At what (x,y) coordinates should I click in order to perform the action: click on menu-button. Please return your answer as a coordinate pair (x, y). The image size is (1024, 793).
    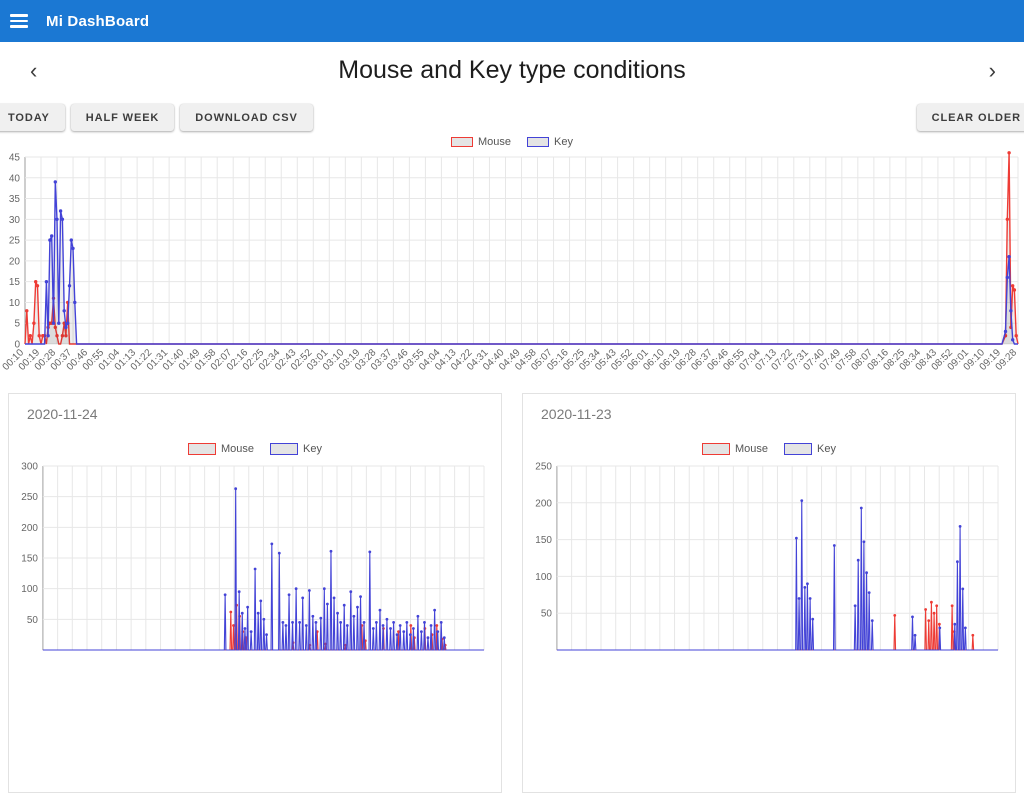
    Looking at the image, I should click on (19, 21).